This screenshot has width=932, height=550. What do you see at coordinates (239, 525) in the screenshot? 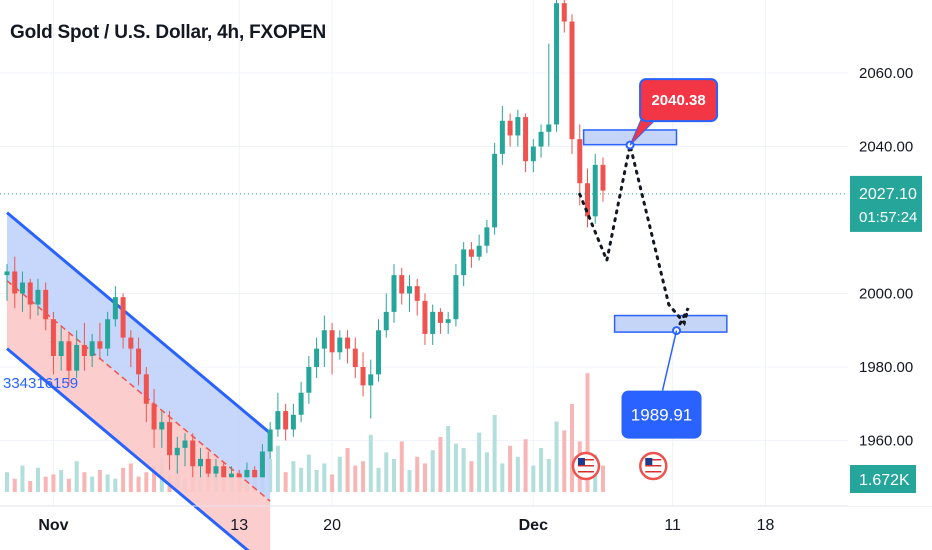
I see `time-tick-label: 13` at bounding box center [239, 525].